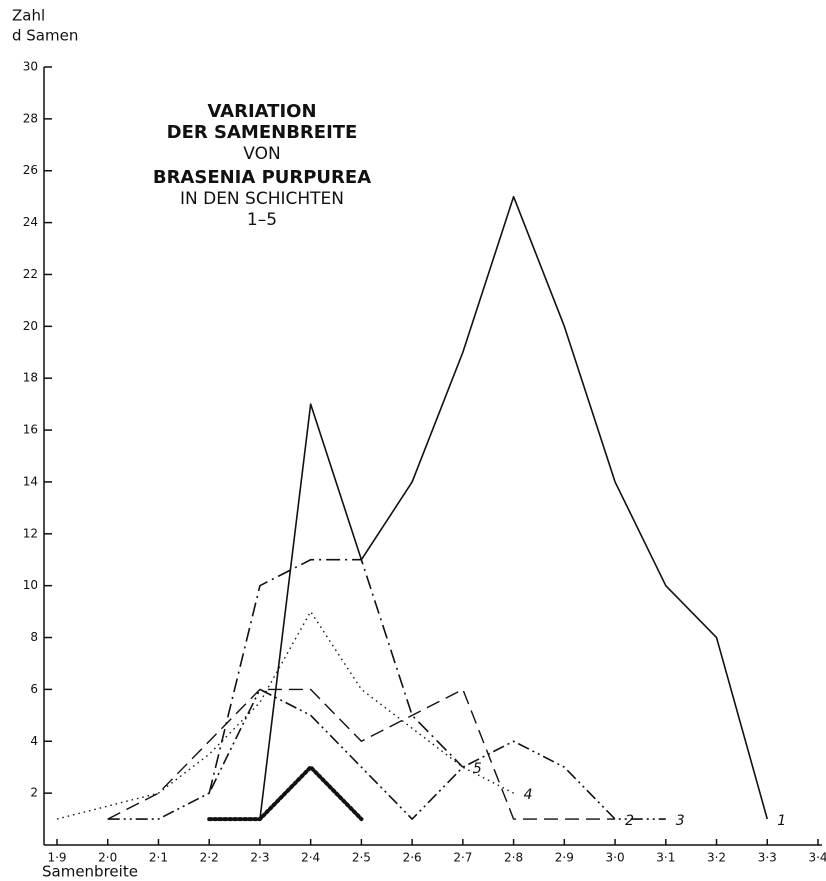 Image resolution: width=826 pixels, height=881 pixels. What do you see at coordinates (30, 67) in the screenshot?
I see `y-tick-label: 30` at bounding box center [30, 67].